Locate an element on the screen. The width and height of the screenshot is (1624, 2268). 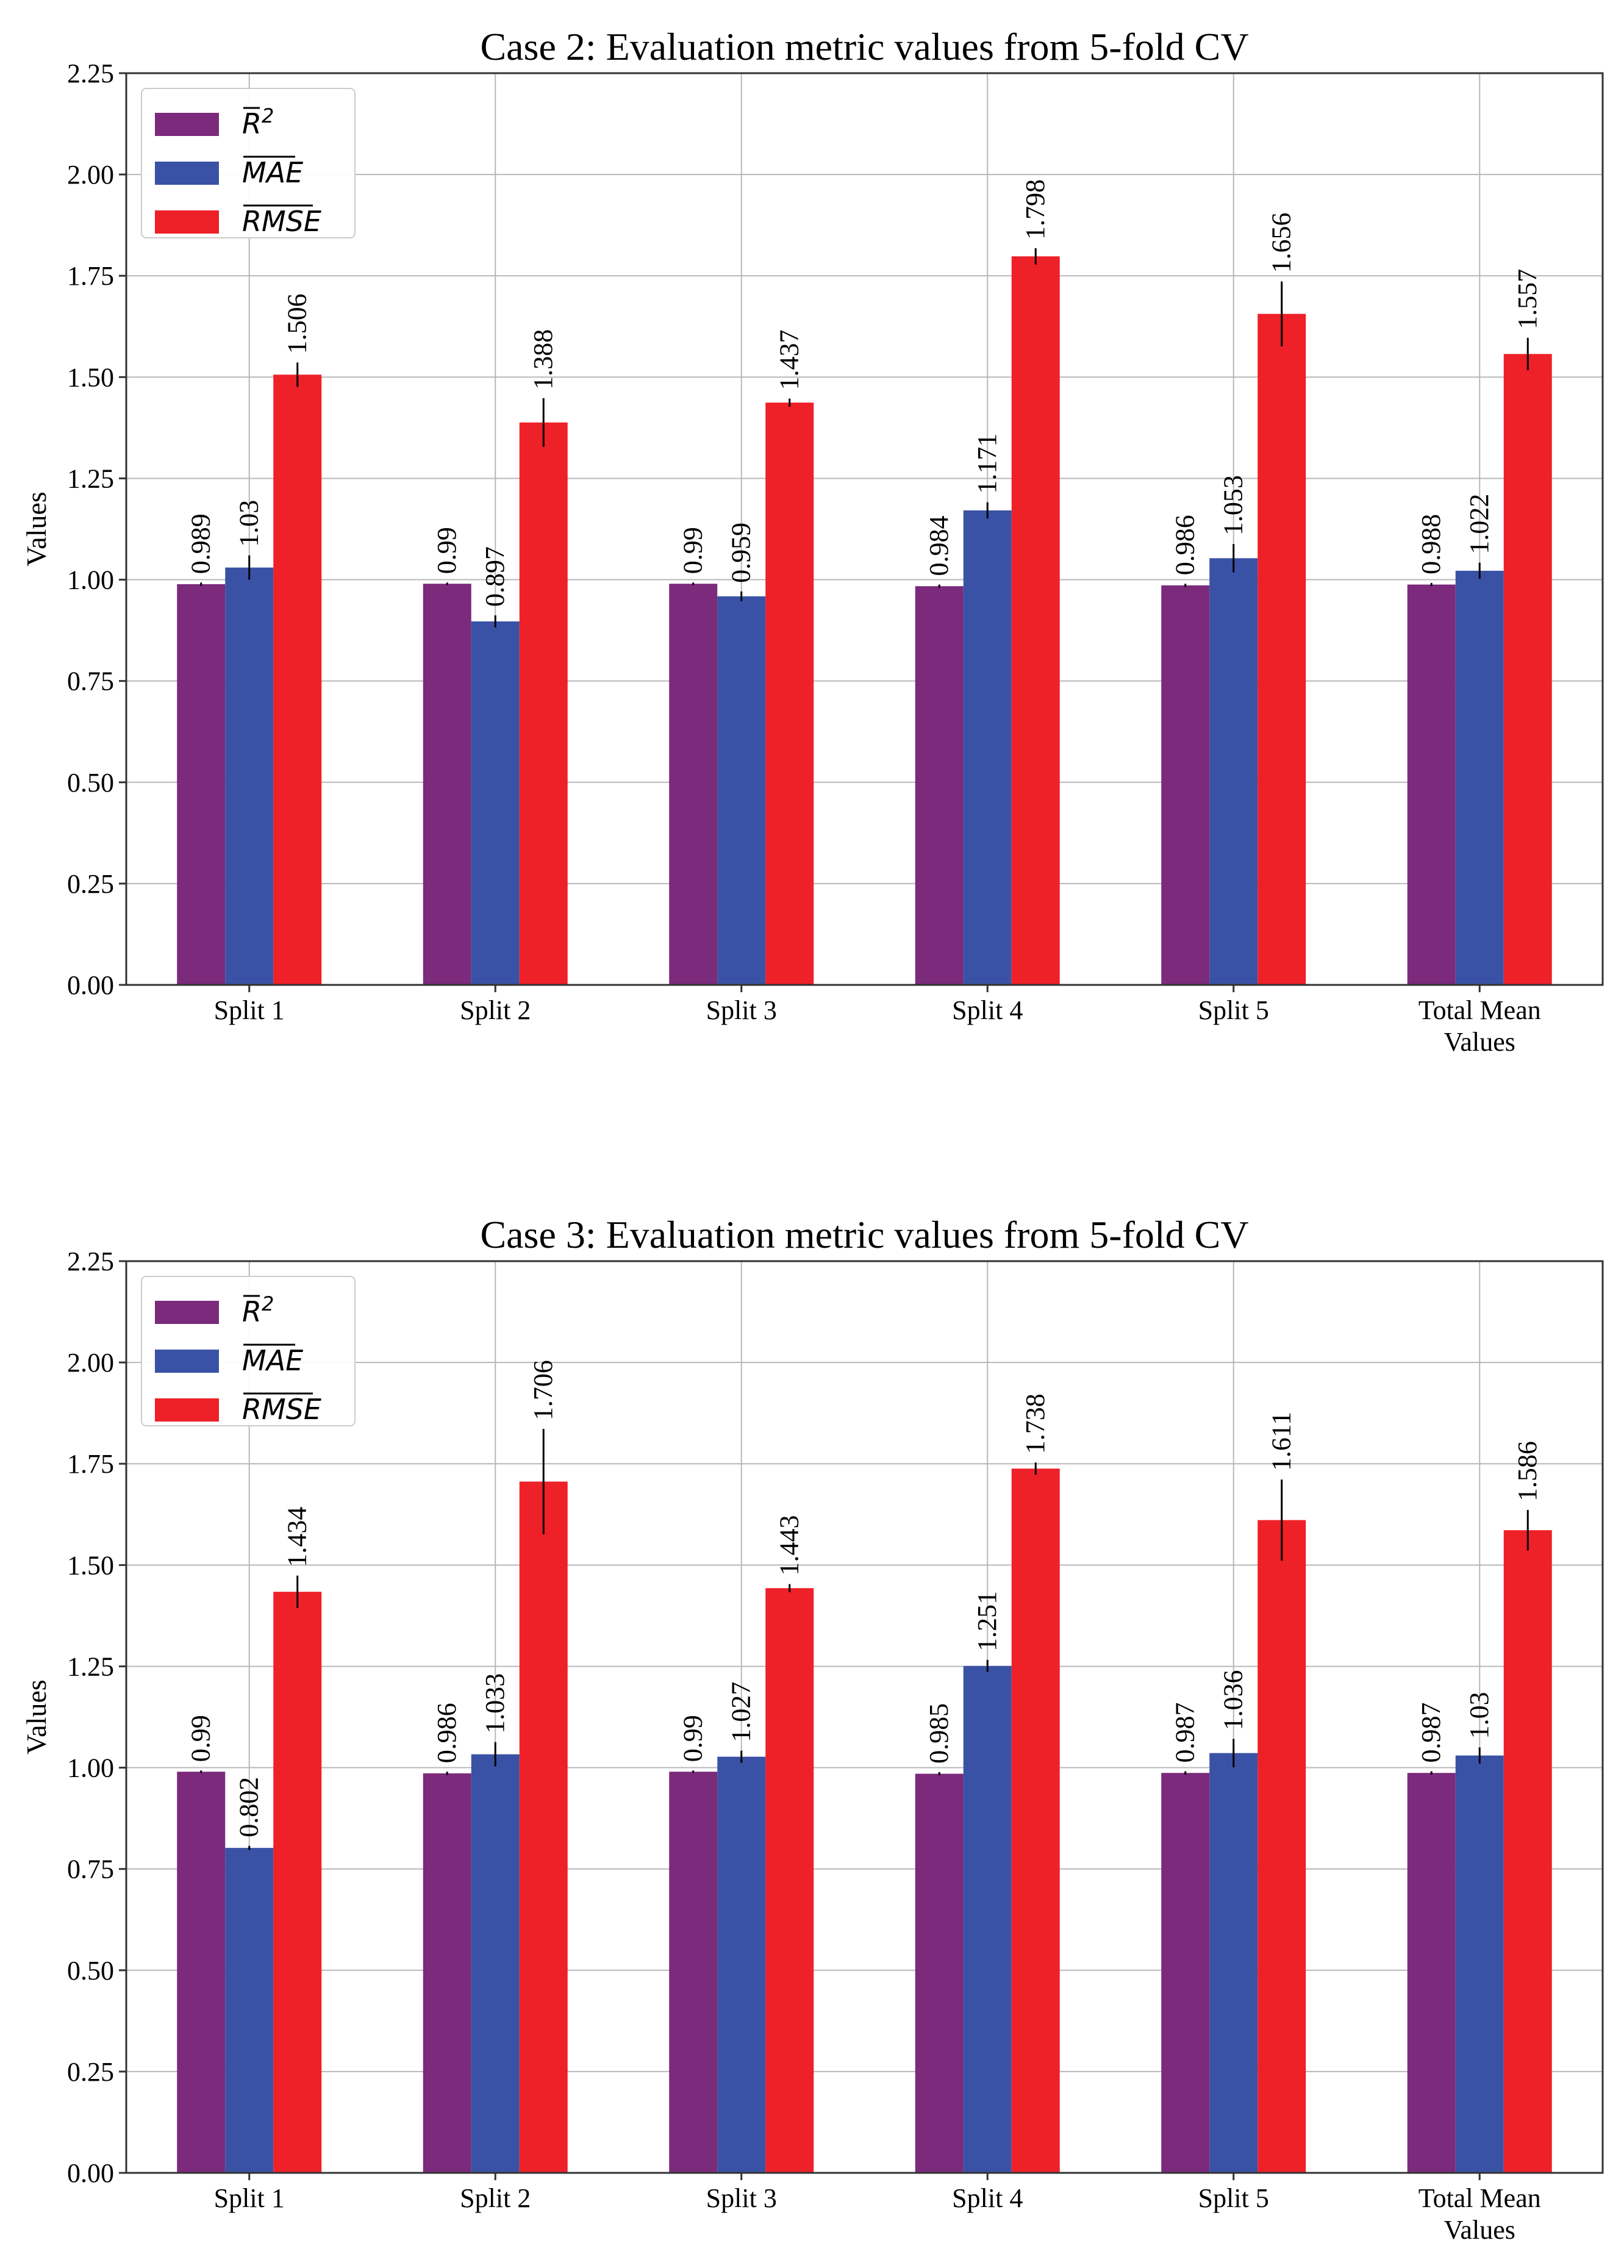
y-tick-label: 2.00 is located at coordinates (90, 175).